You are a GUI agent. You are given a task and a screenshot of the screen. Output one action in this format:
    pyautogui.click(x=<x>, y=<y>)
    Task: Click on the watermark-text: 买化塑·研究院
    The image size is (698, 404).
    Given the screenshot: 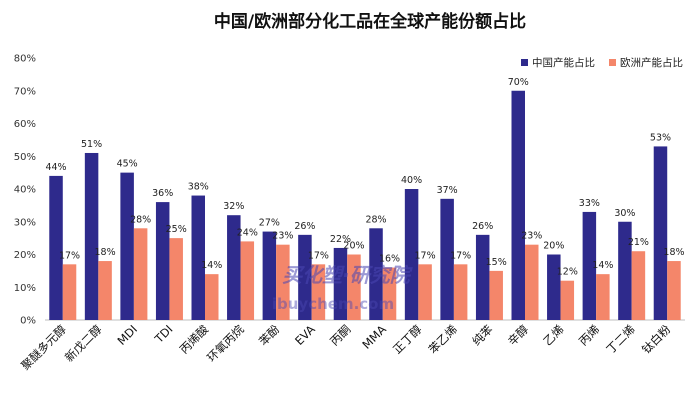 What is the action you would take?
    pyautogui.click(x=348, y=275)
    